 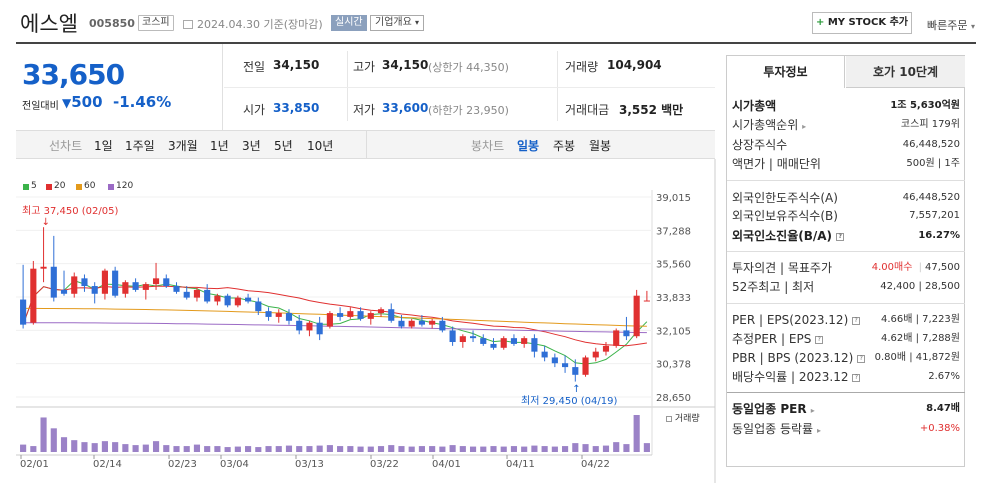 What do you see at coordinates (846, 268) in the screenshot?
I see `opinion-row: 투자의견 | 목표주가 4.00매수 | 47,500` at bounding box center [846, 268].